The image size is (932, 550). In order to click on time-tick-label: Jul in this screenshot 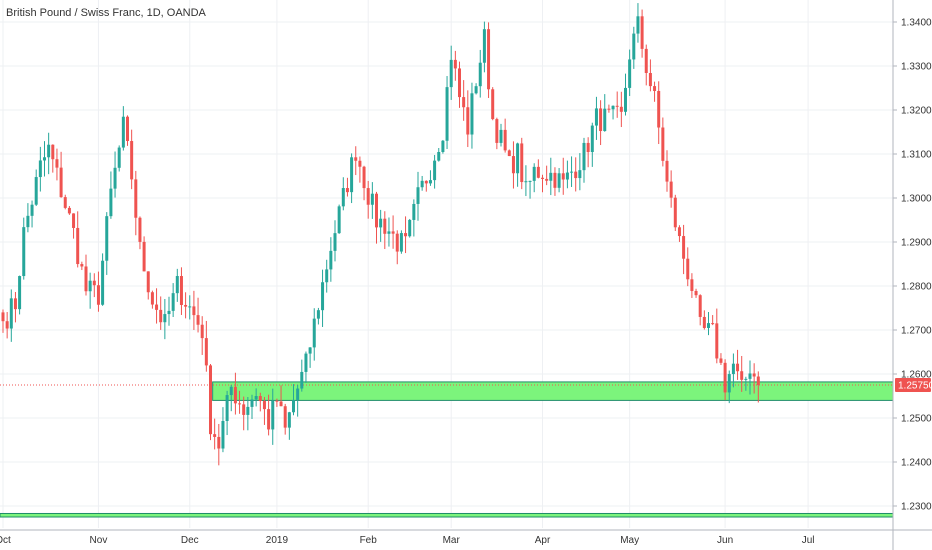, I will do `click(808, 540)`.